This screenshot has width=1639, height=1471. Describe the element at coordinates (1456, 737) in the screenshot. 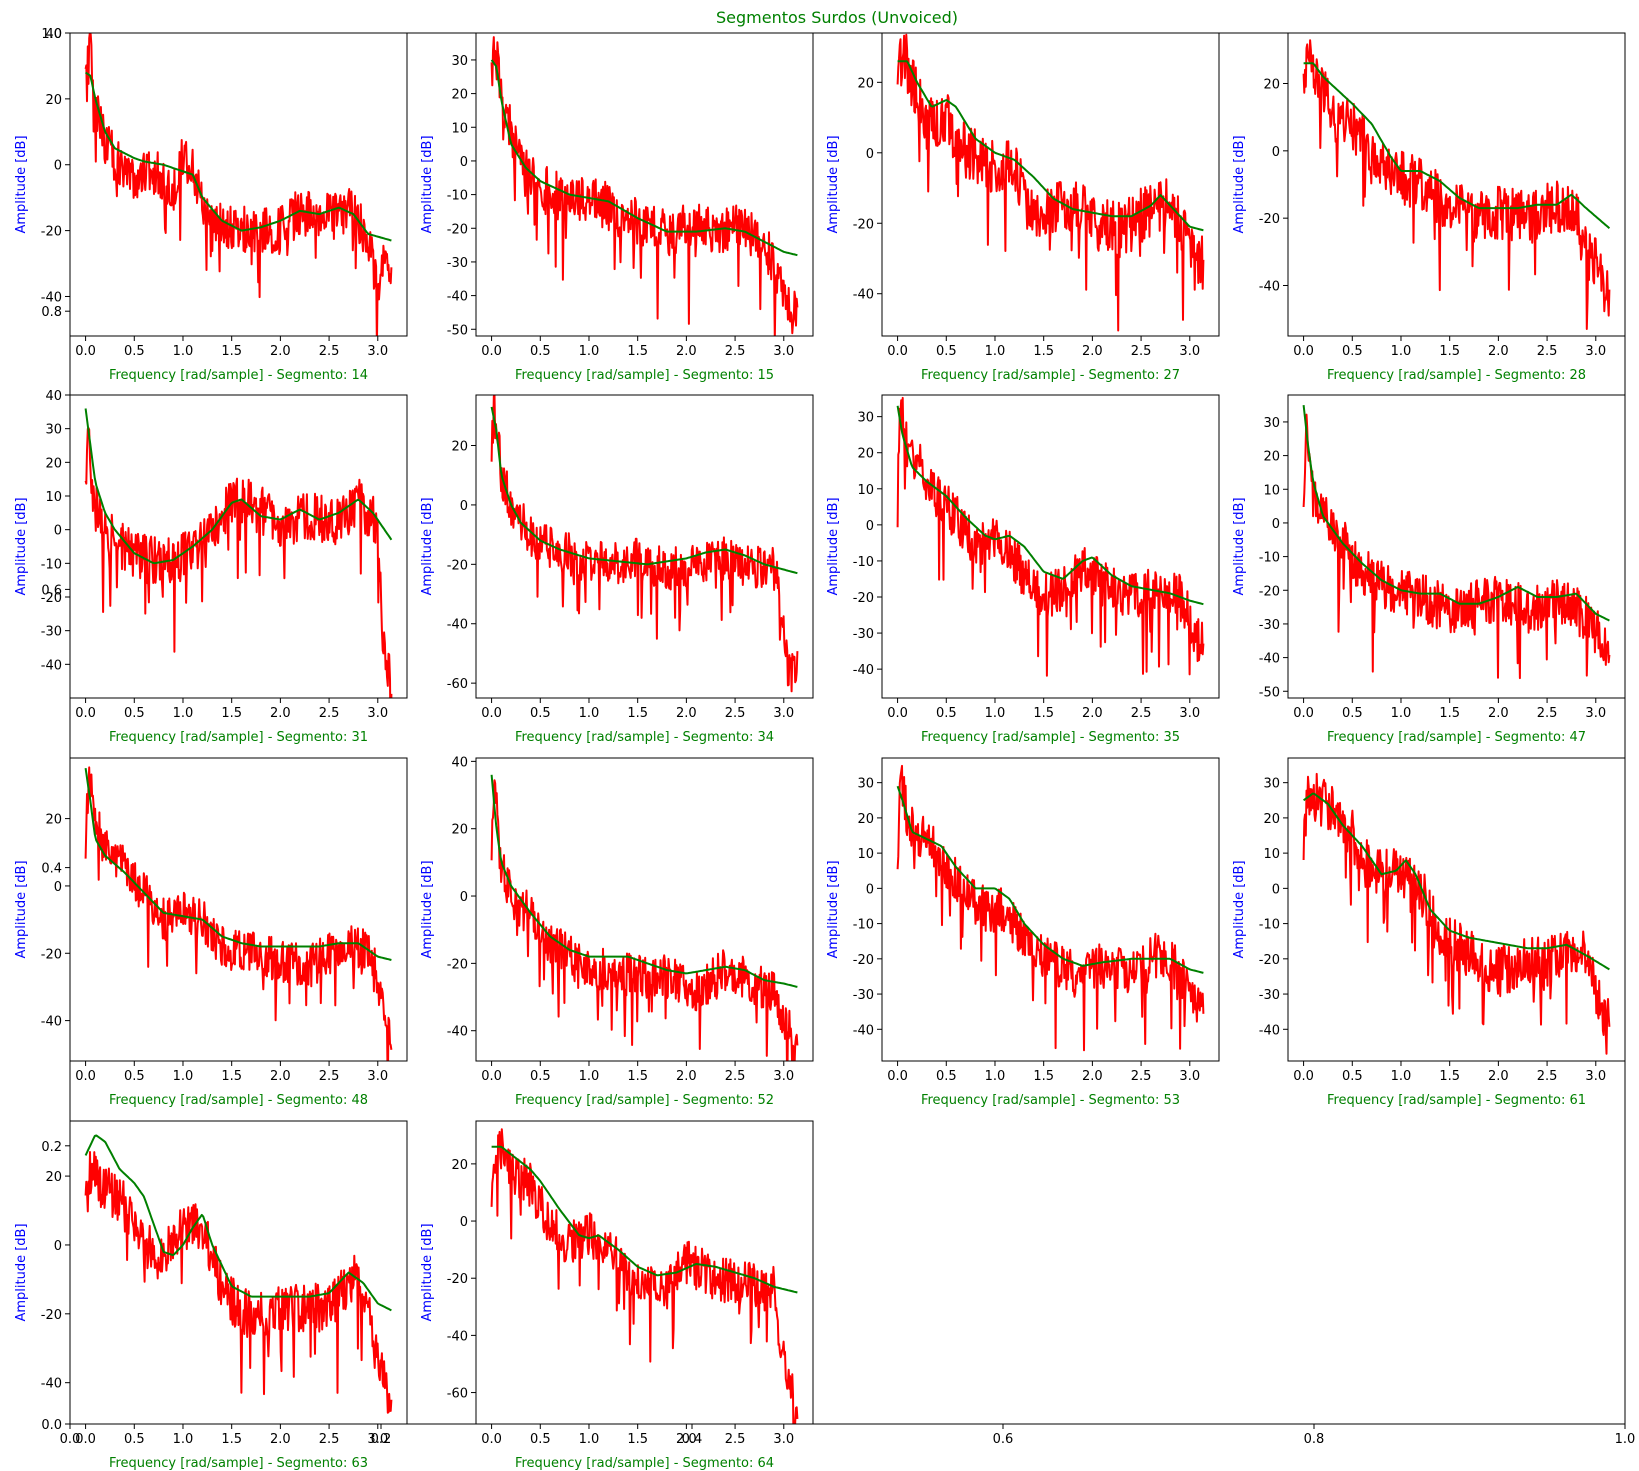

I see `xaxis-label: Frequency [rad/sample] - Segmento: 47` at that location.